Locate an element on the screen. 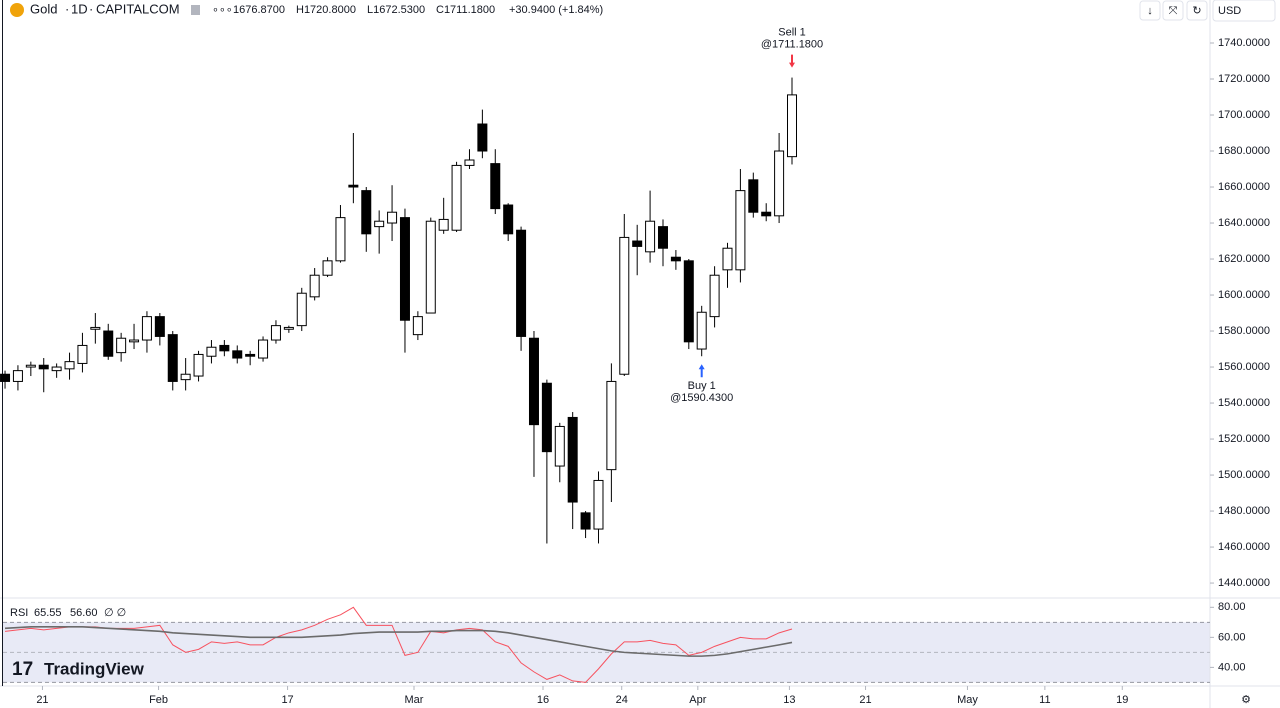 This screenshot has height=708, width=1280. logo-mark: 17 is located at coordinates (22, 669).